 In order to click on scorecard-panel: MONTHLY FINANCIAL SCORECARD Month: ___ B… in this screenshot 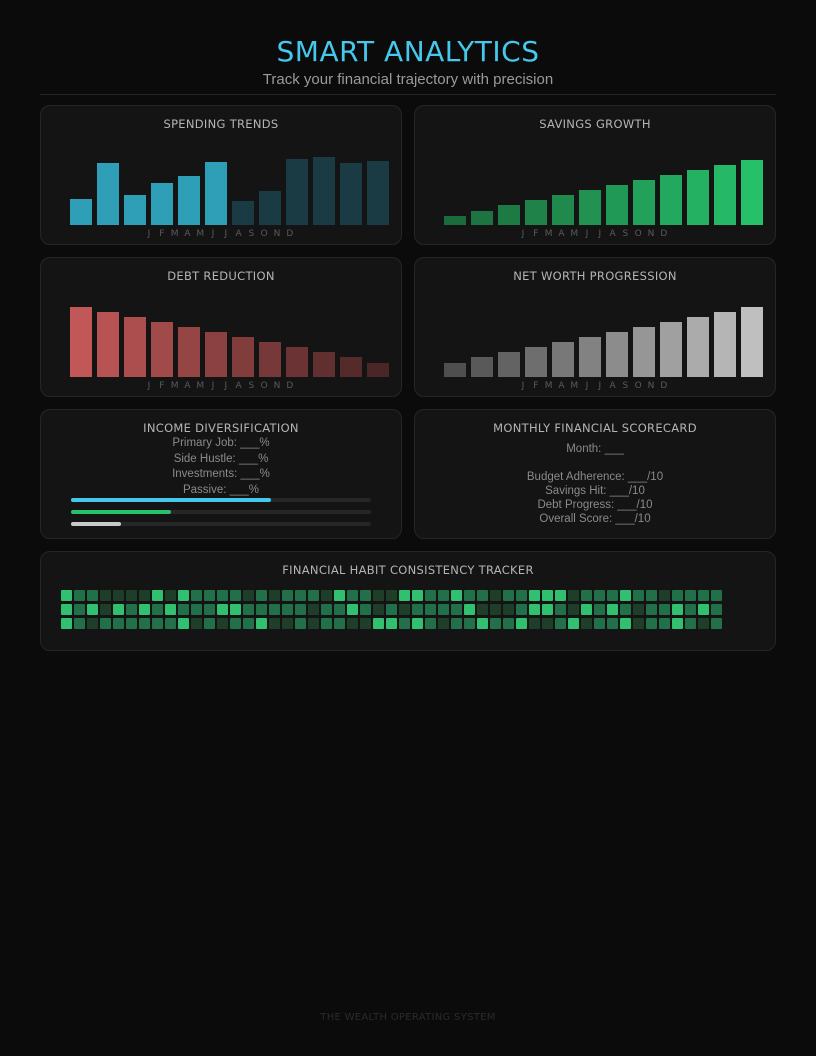, I will do `click(595, 474)`.